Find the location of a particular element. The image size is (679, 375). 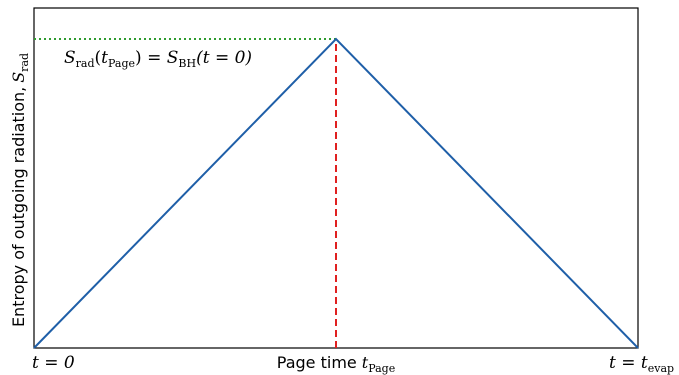

x-tick-label-page-time: Page time tPage is located at coordinates (336, 364).